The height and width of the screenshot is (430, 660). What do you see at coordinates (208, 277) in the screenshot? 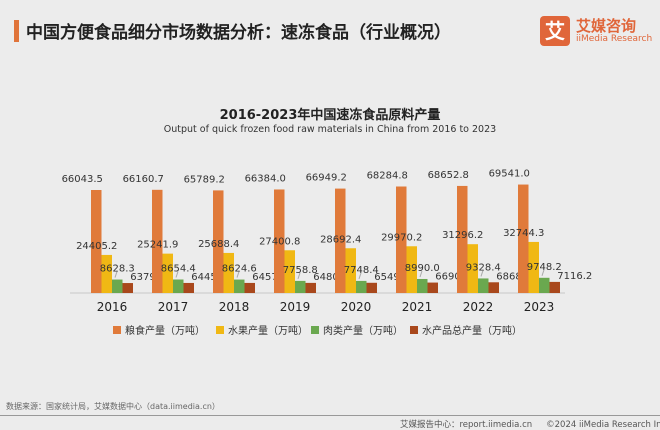
I see `data-label: 6445.3` at bounding box center [208, 277].